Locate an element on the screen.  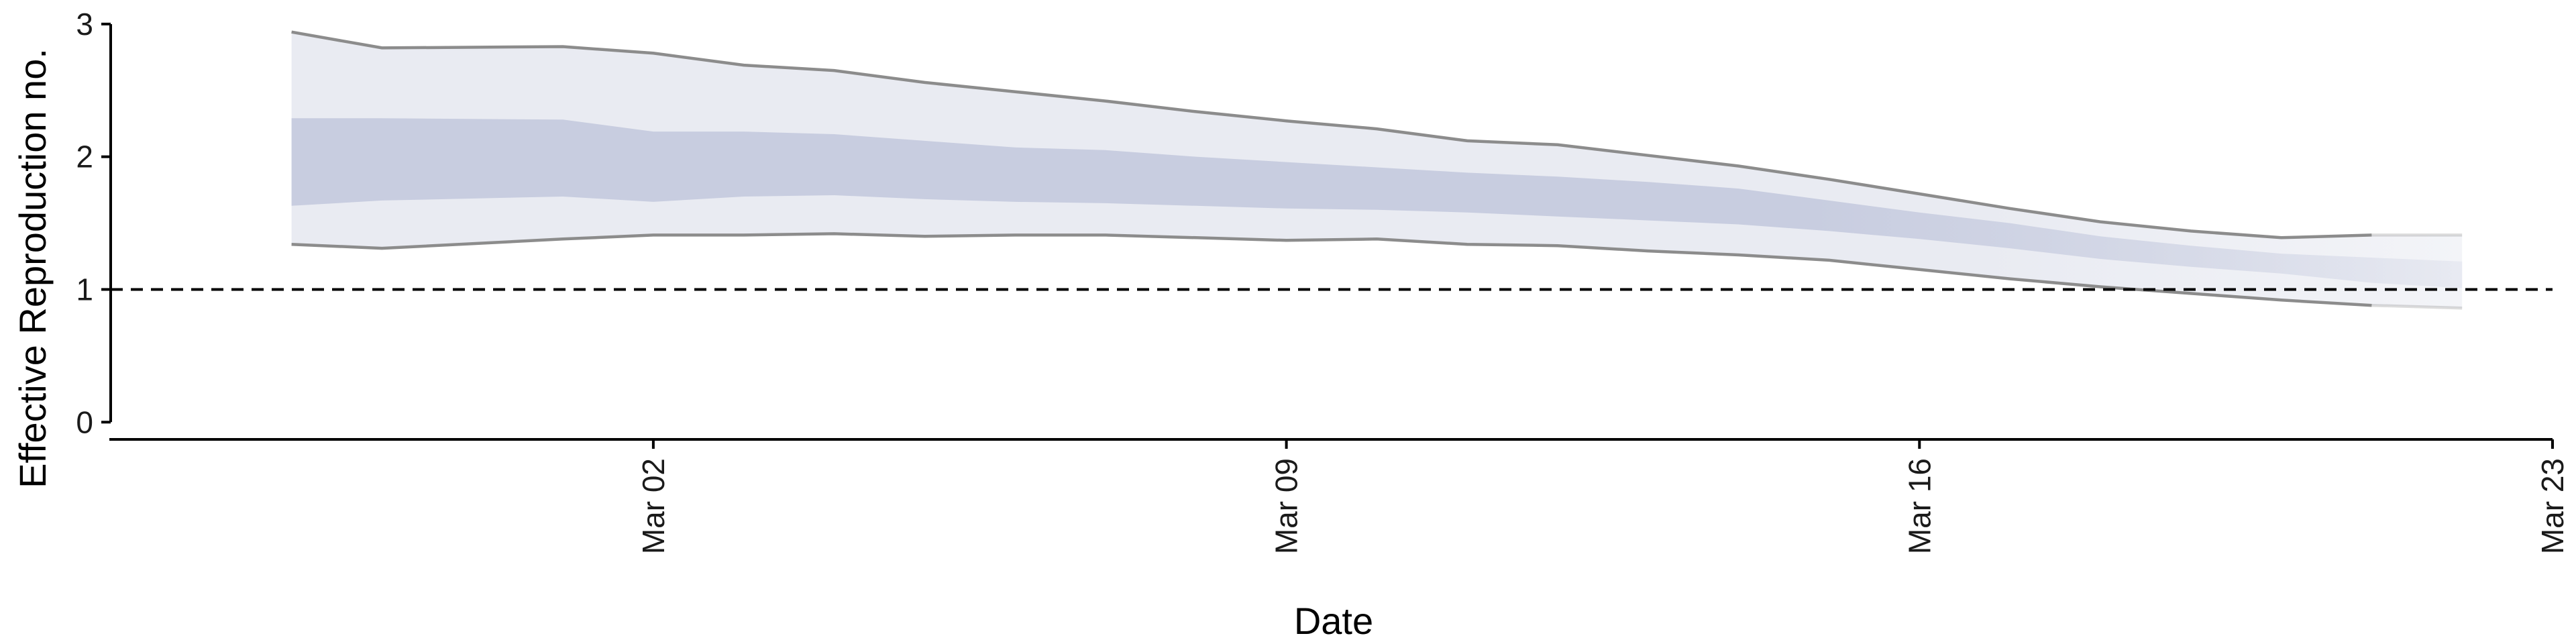
x-tick-label: Mar 23 is located at coordinates (2552, 506).